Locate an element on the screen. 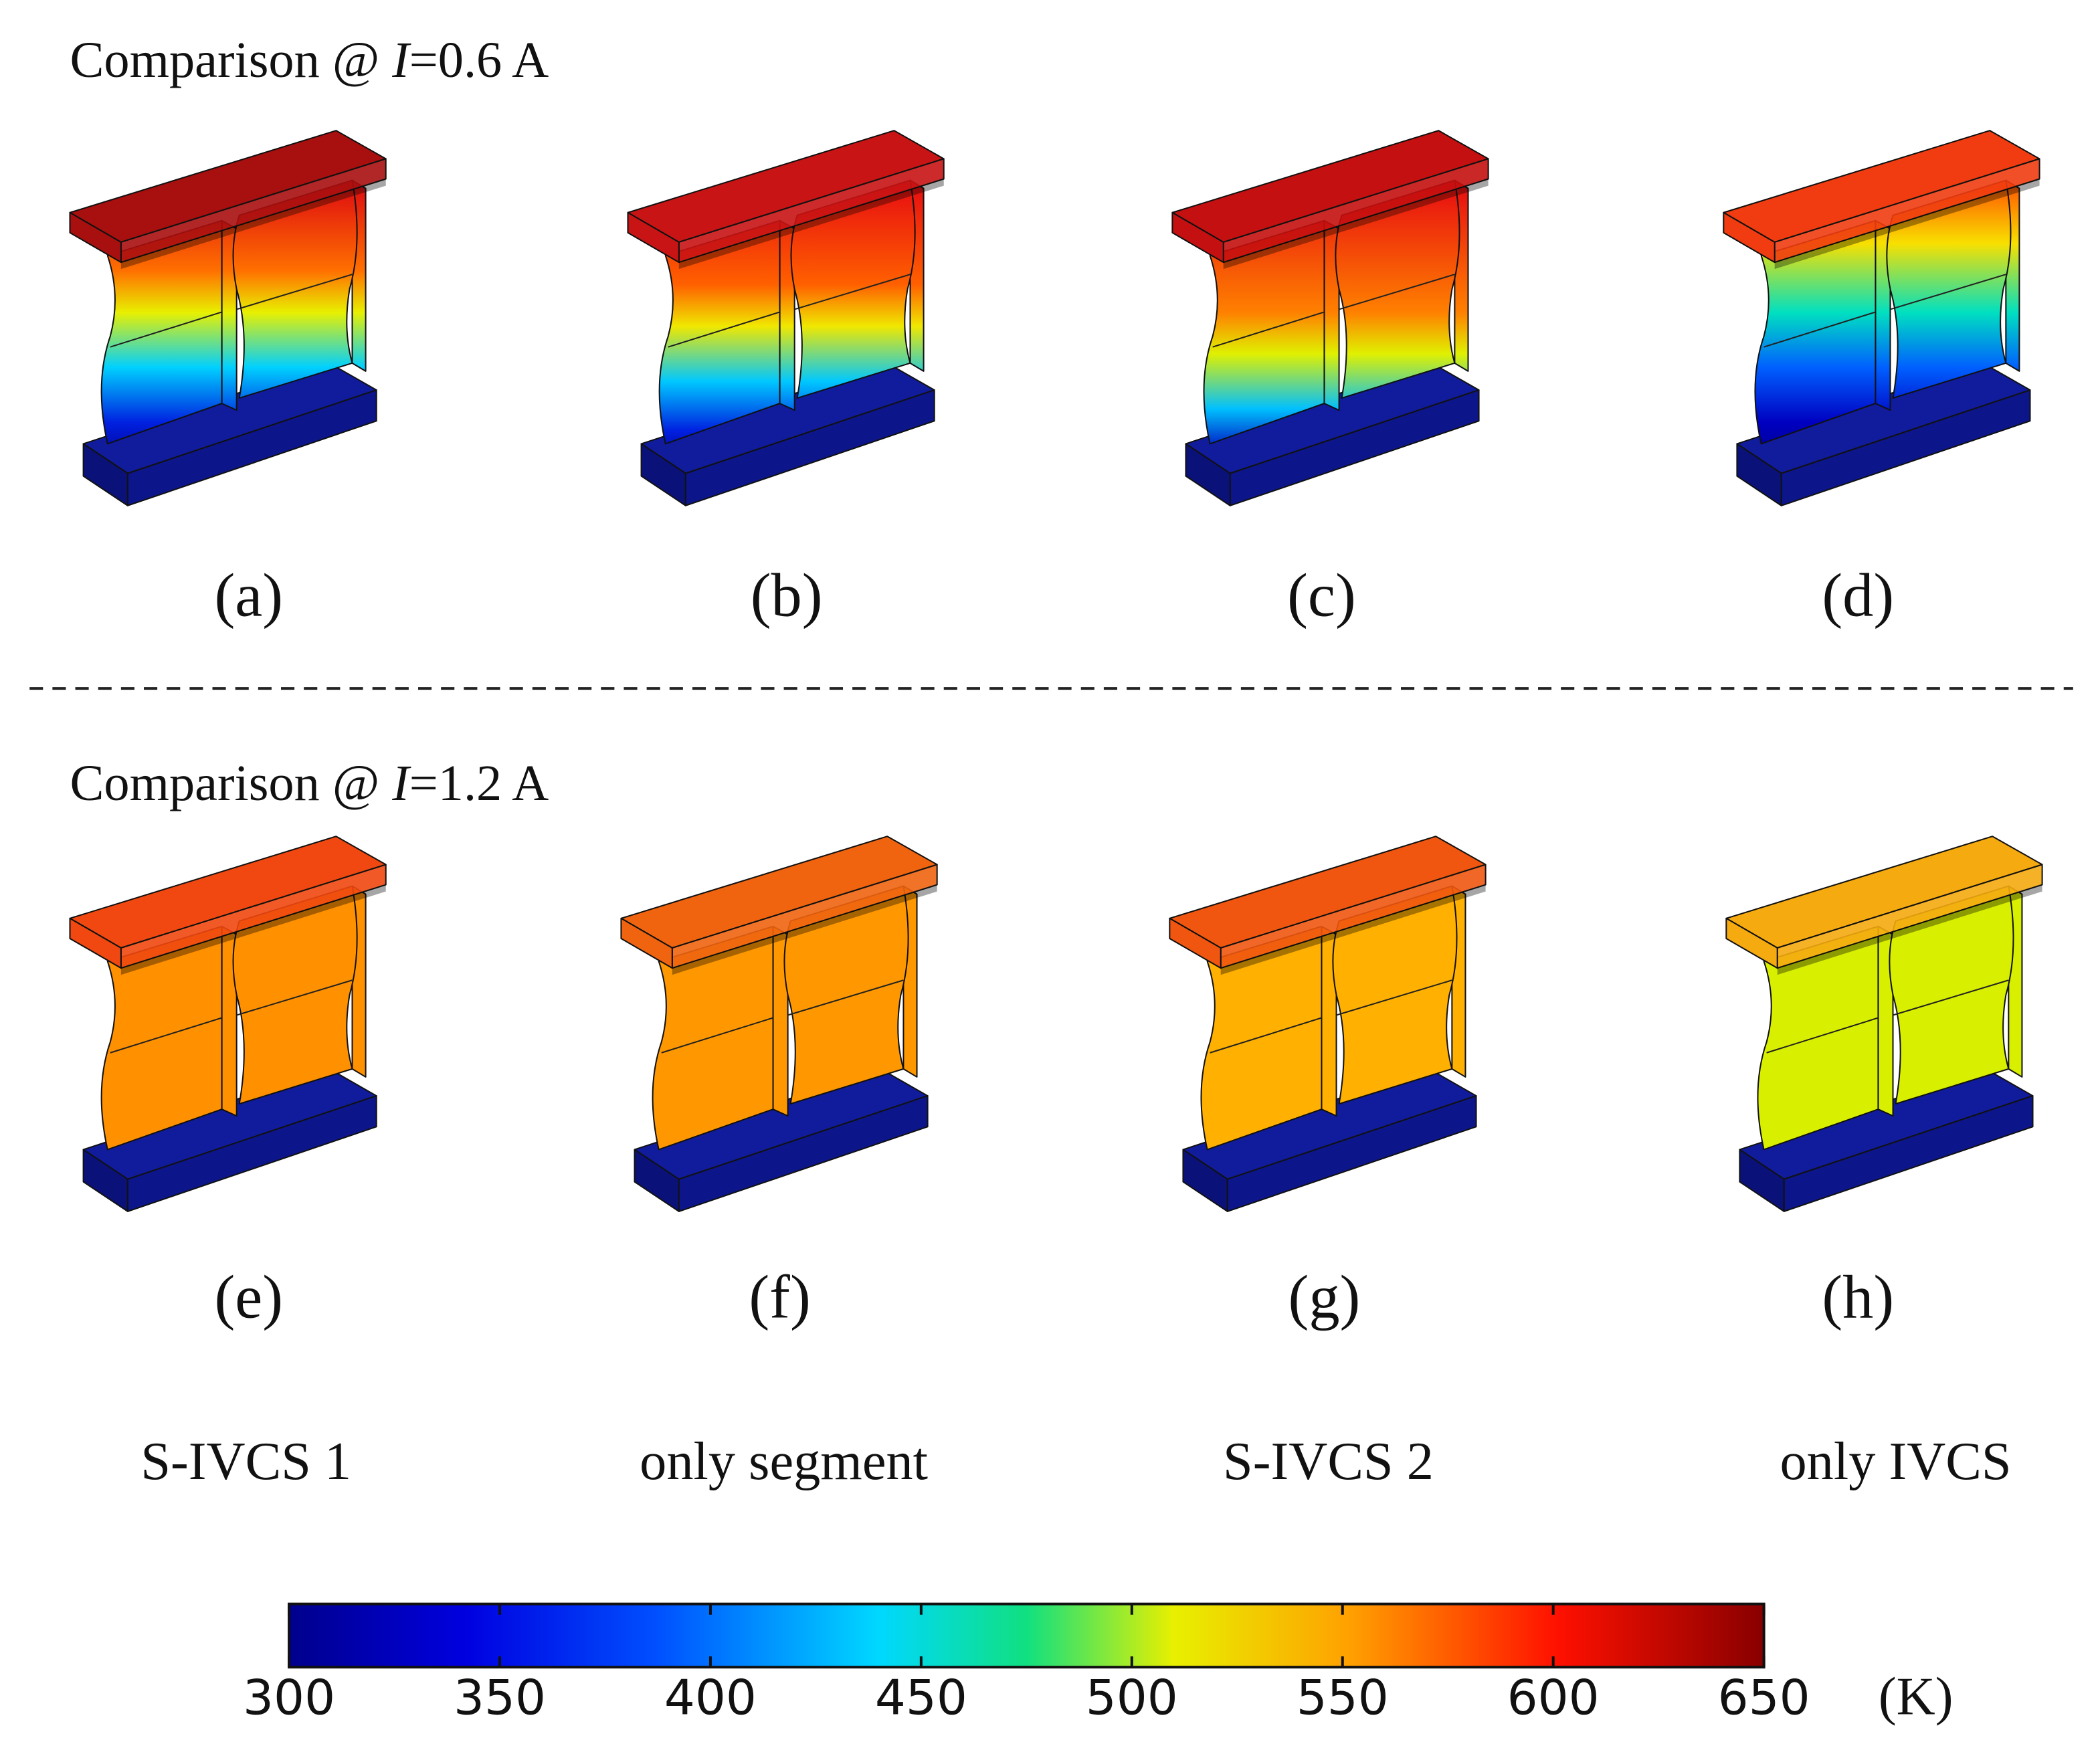 The width and height of the screenshot is (2100, 1752). panel-label: (c) is located at coordinates (1321, 595).